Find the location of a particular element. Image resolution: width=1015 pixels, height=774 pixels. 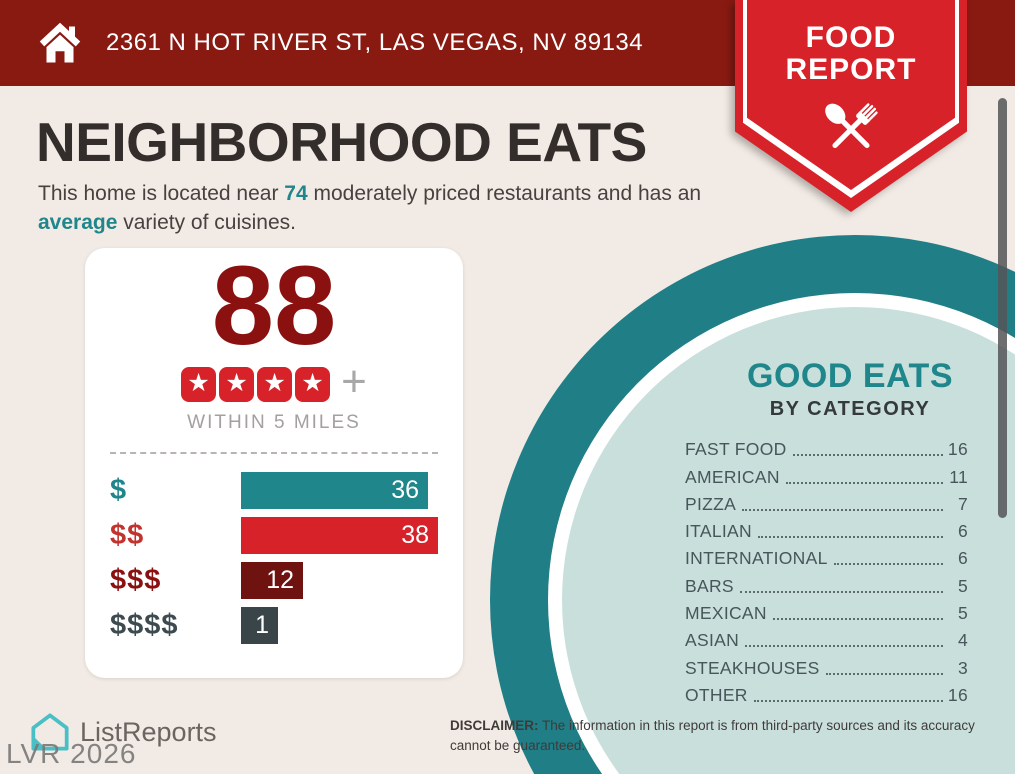

price-bar-value: 38 is located at coordinates (415, 535).